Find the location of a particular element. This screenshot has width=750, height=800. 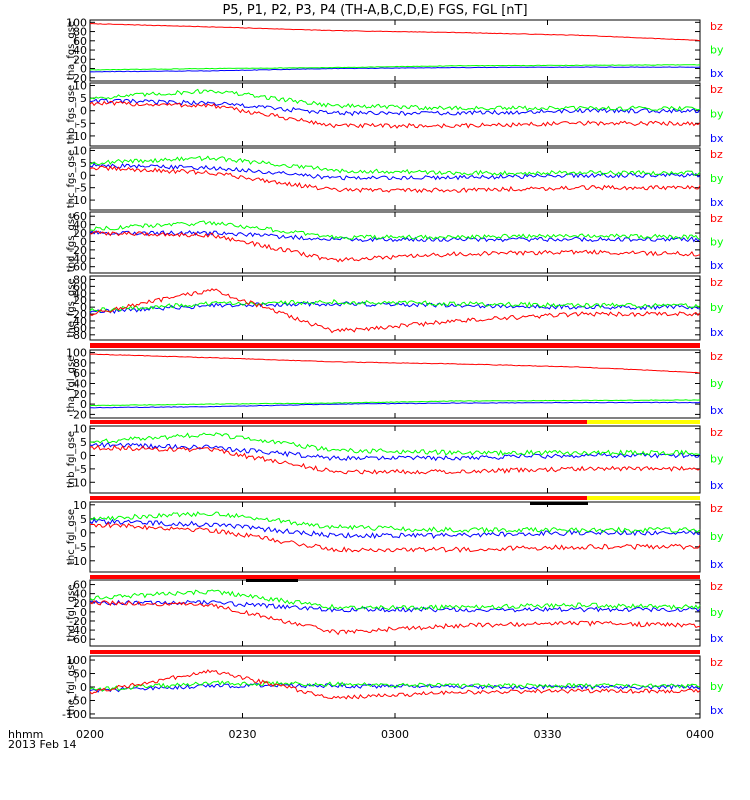

y-axis-label: tha_fgs_gse is located at coordinates (71, 50).